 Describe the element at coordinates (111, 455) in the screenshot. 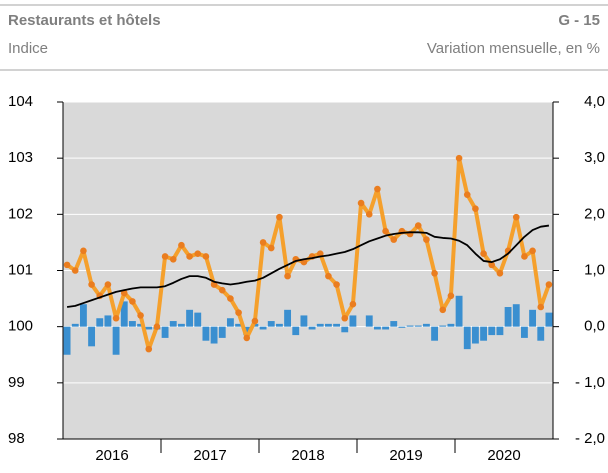

I see `x-tick-label: 2016` at that location.